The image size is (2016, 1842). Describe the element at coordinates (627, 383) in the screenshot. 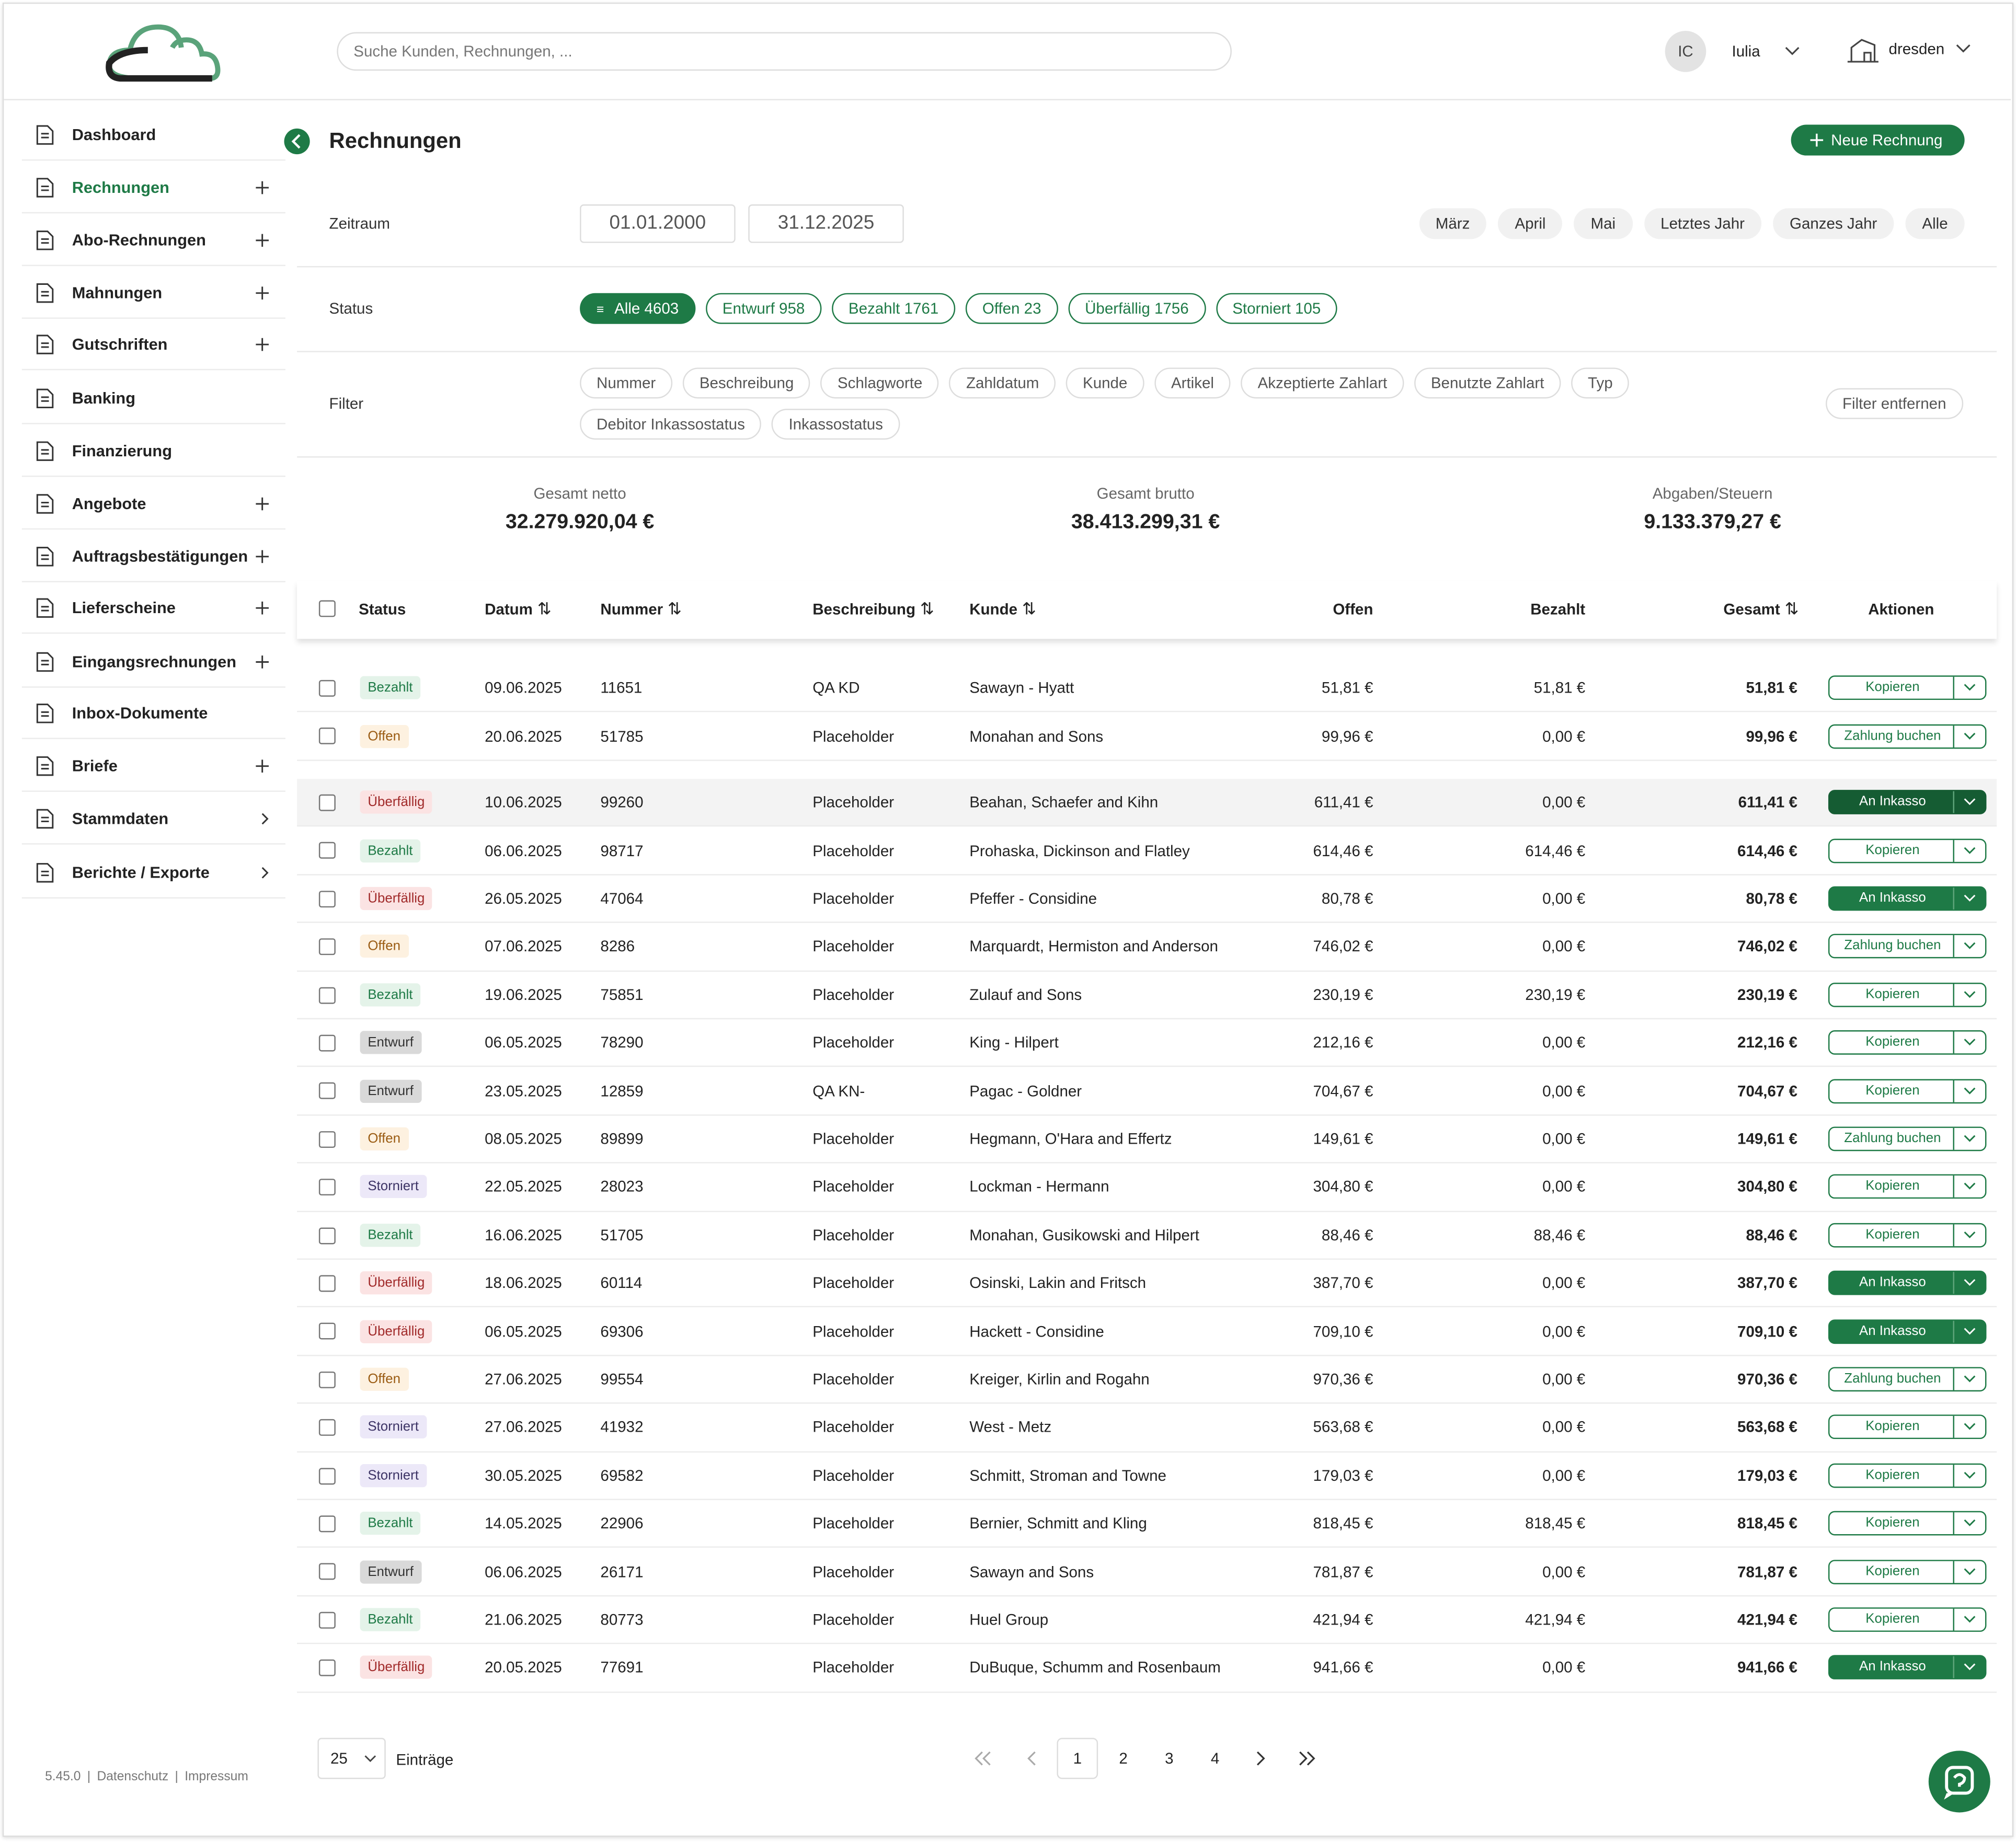

I see `filter-chip: Nummer` at that location.